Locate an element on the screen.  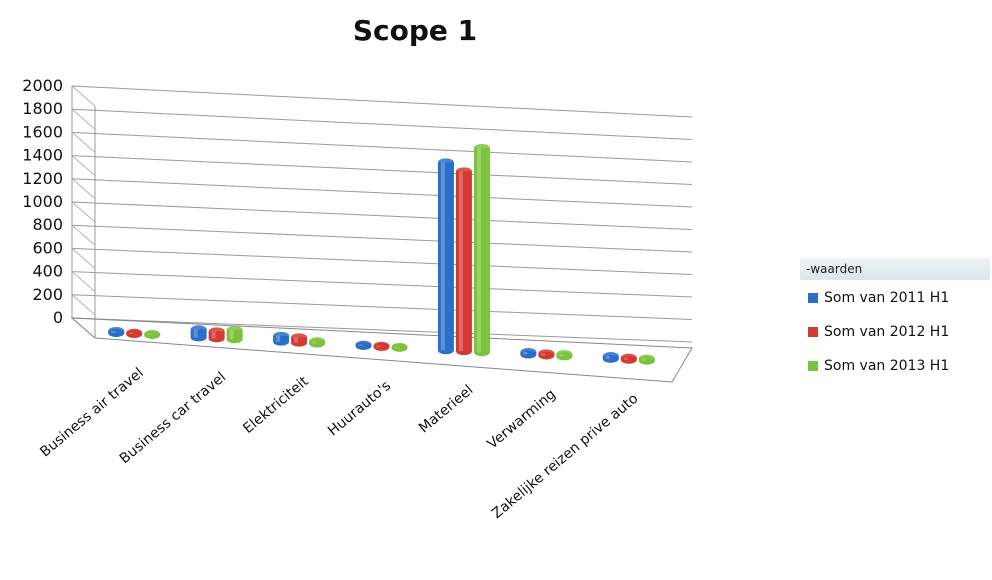
legend-item: Som van 2012 H1 is located at coordinates (899, 332).